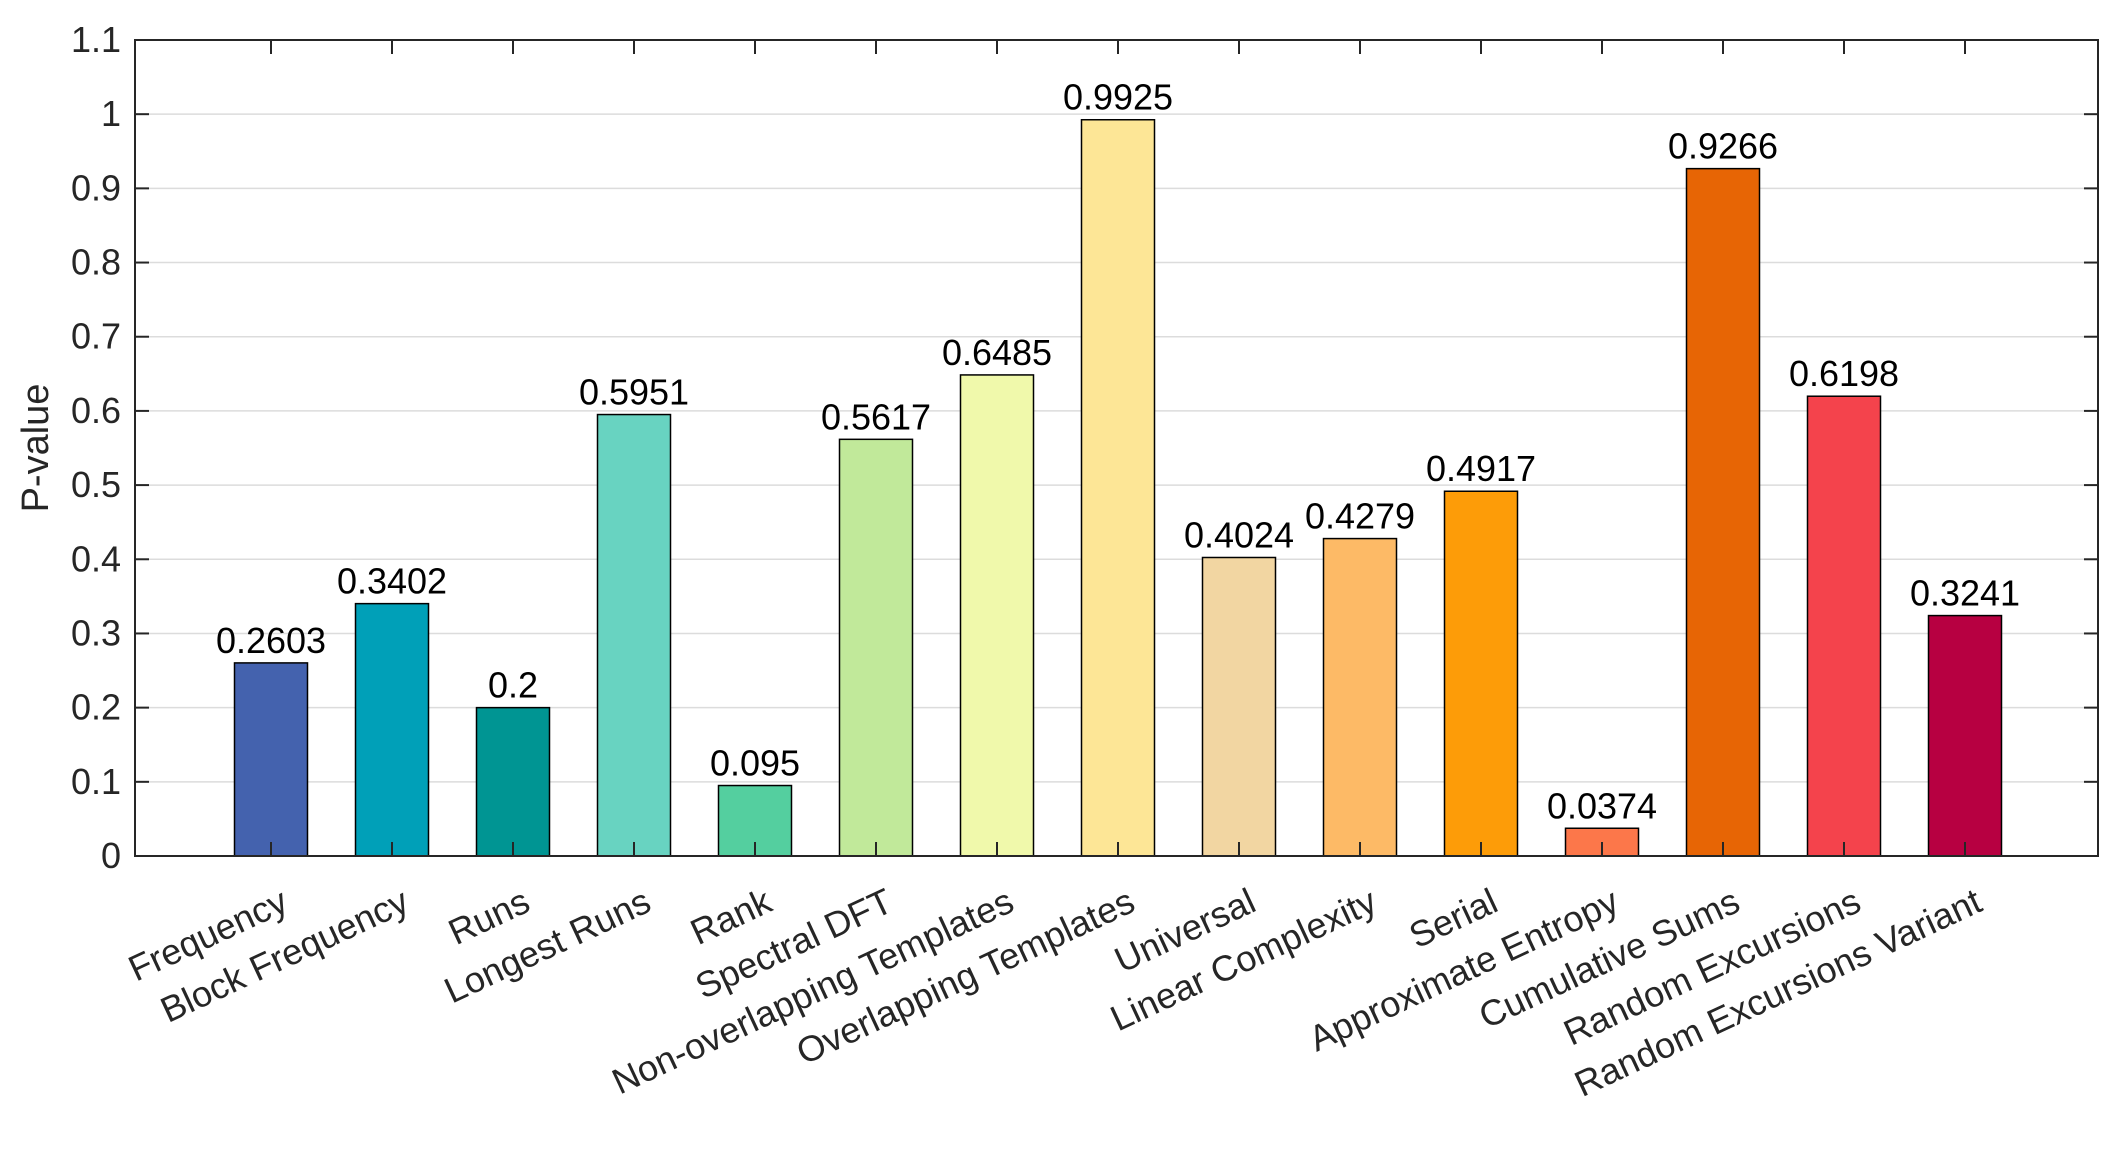  I want to click on data-label: 0.5617, so click(876, 416).